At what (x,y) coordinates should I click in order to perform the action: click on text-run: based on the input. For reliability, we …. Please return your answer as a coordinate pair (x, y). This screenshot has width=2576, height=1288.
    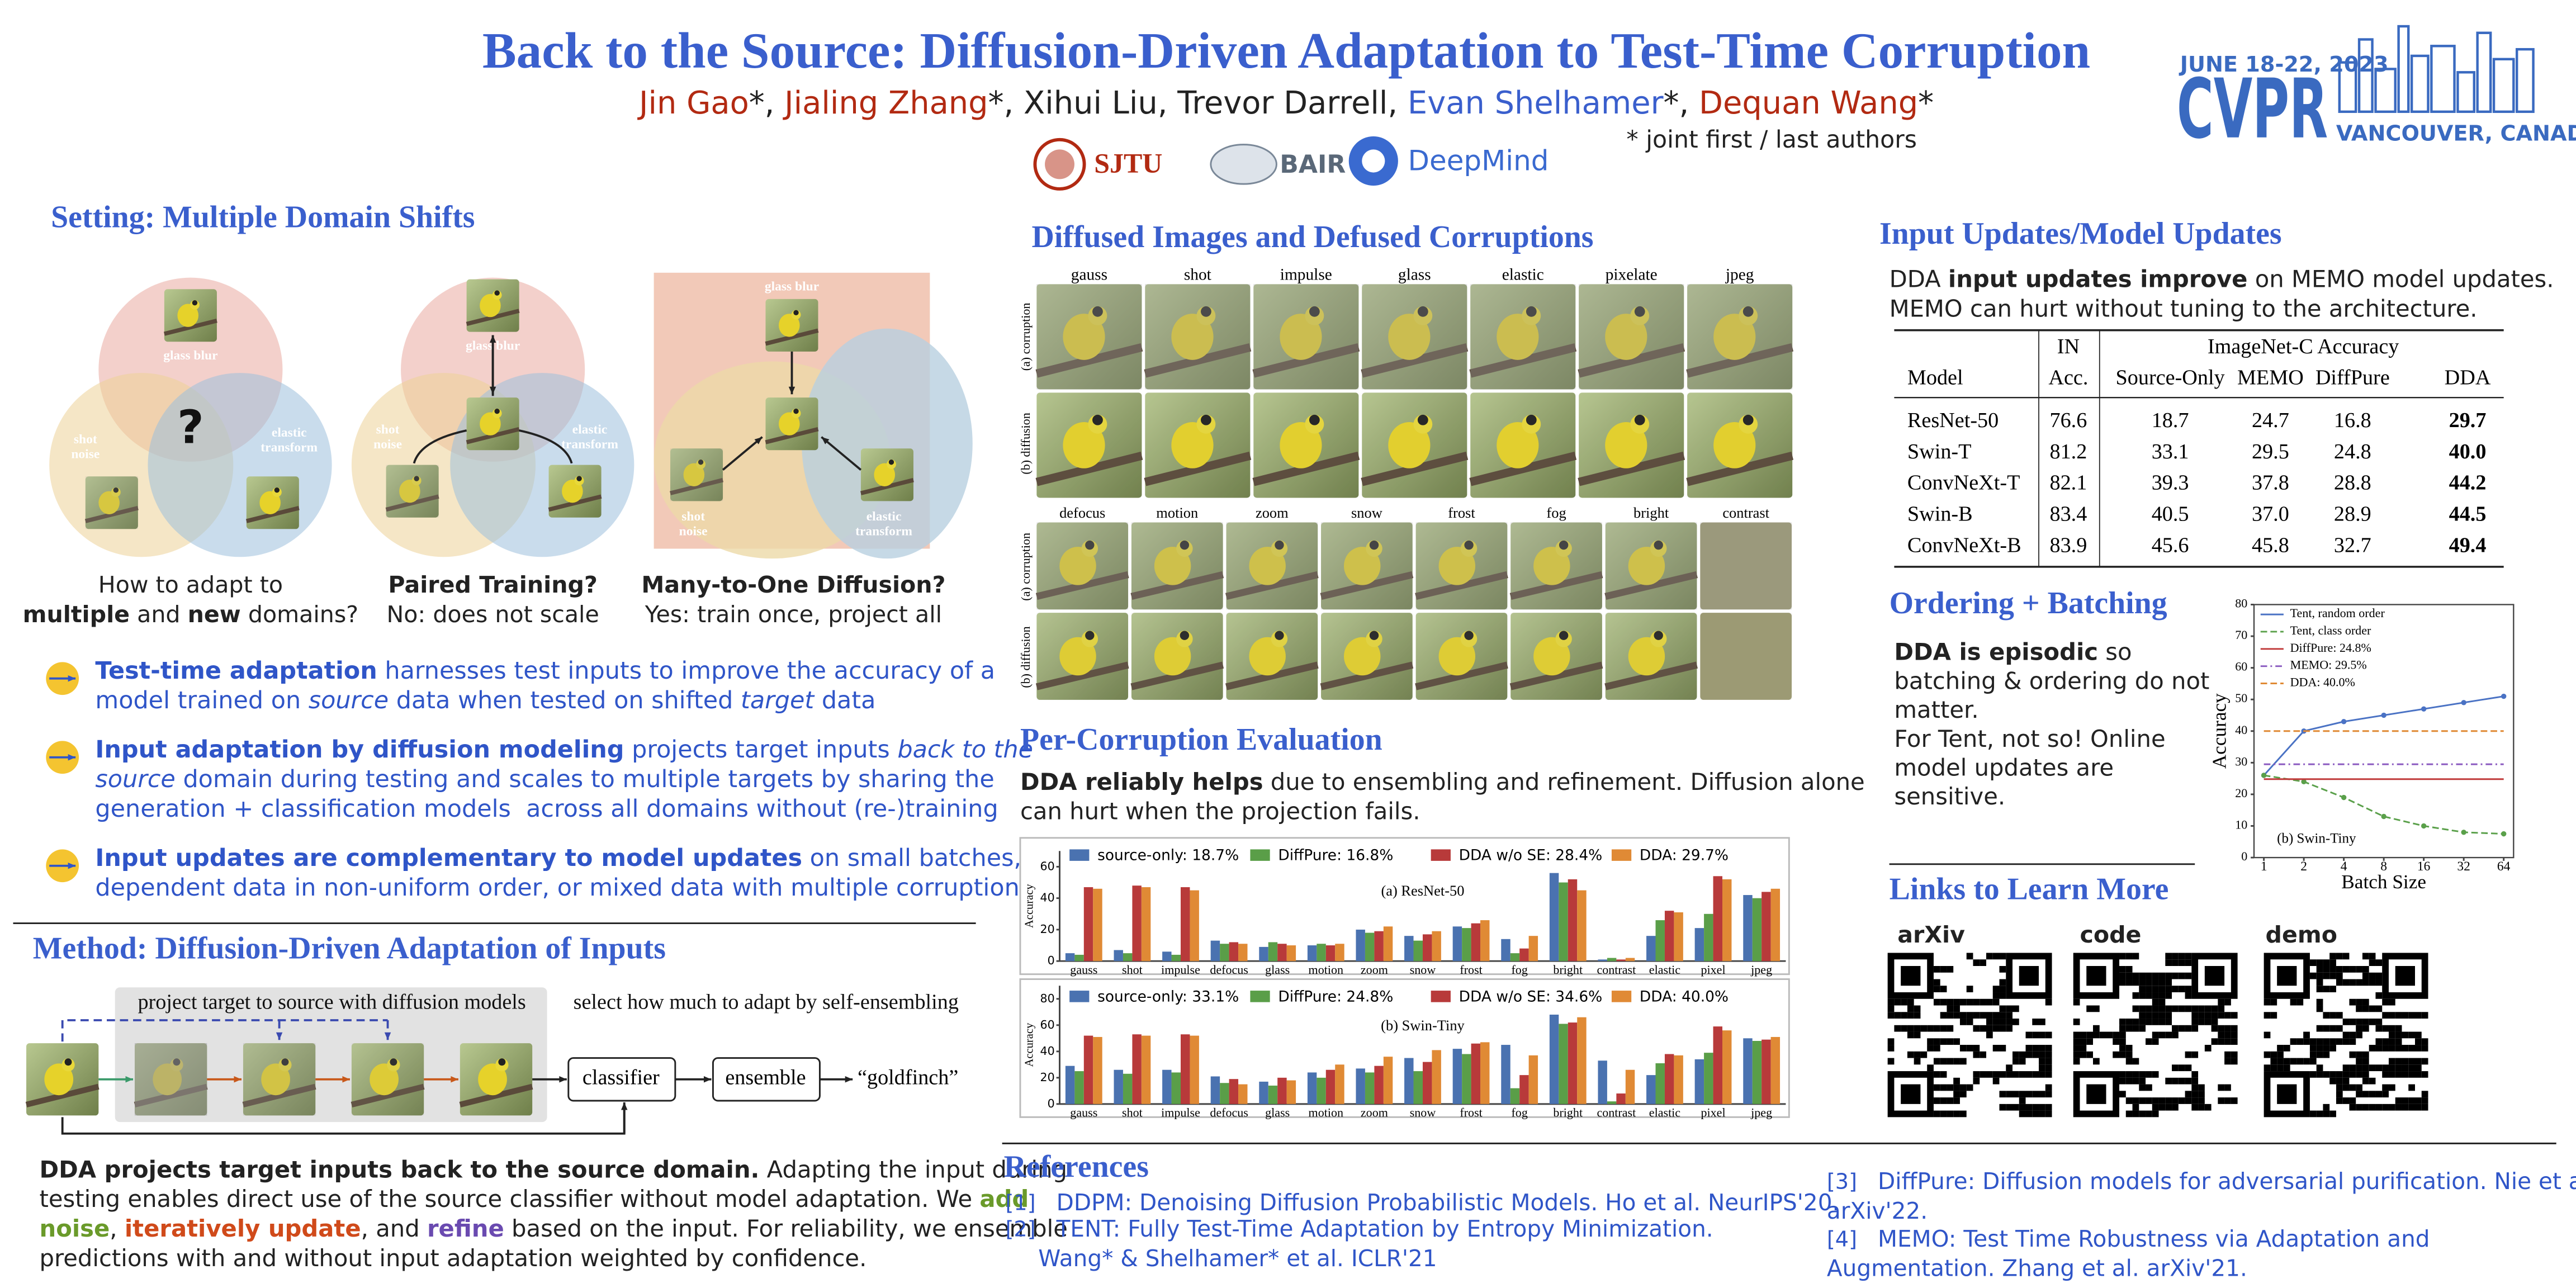
    Looking at the image, I should click on (786, 1228).